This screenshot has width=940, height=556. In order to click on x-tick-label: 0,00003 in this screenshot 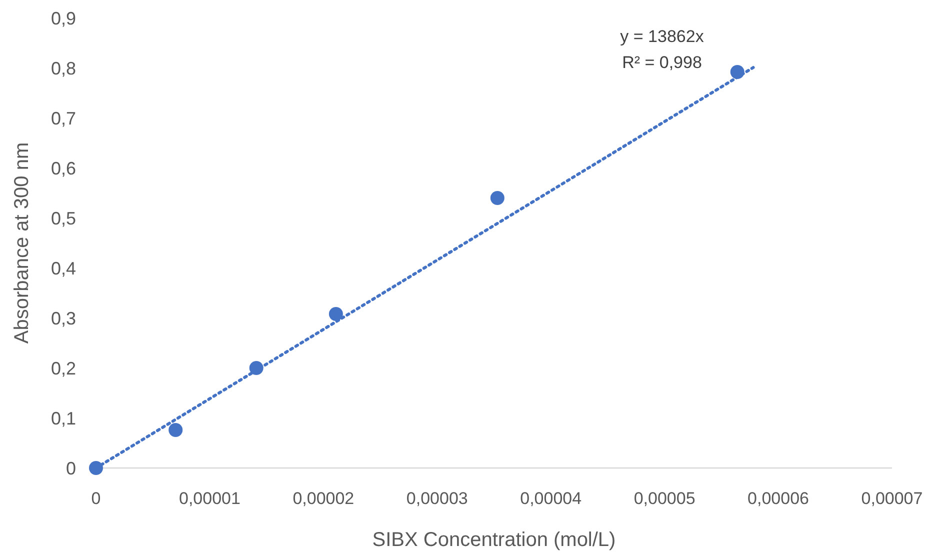, I will do `click(437, 498)`.